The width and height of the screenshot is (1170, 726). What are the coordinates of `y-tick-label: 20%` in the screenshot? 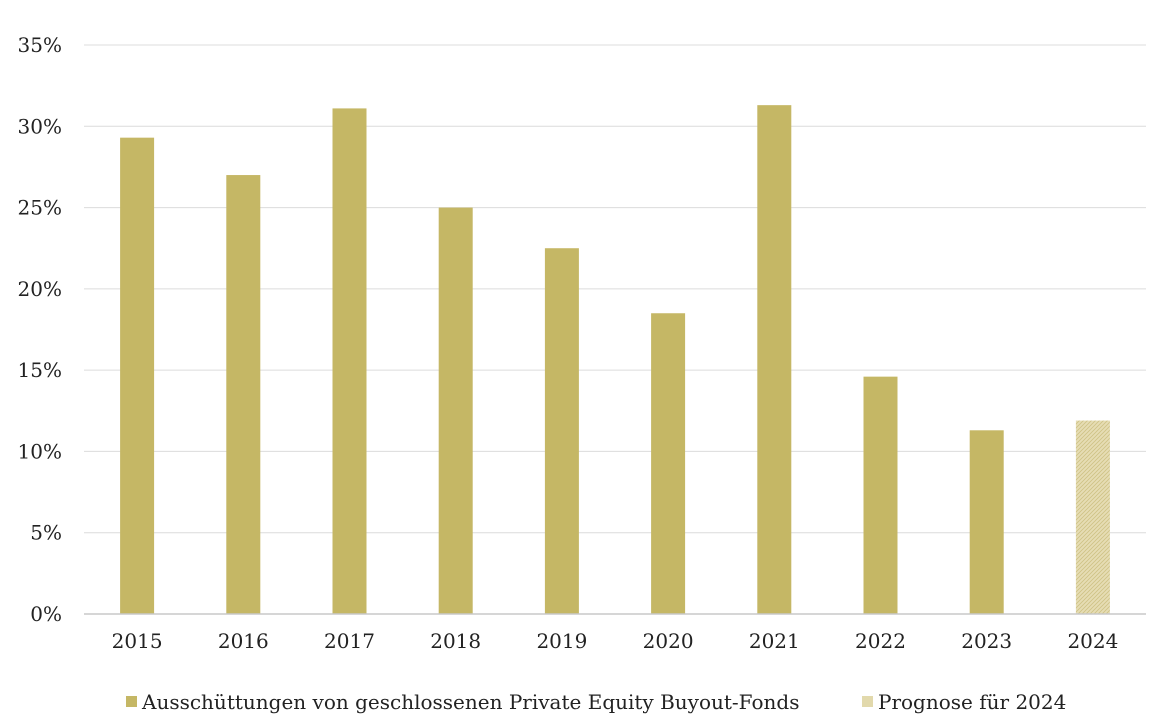 It's located at (40, 289).